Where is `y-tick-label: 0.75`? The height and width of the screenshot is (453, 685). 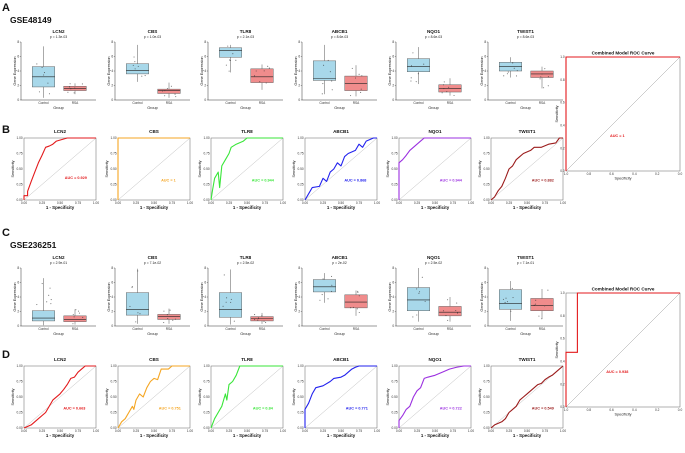
y-tick-label: 0.75 is located at coordinates (394, 382).